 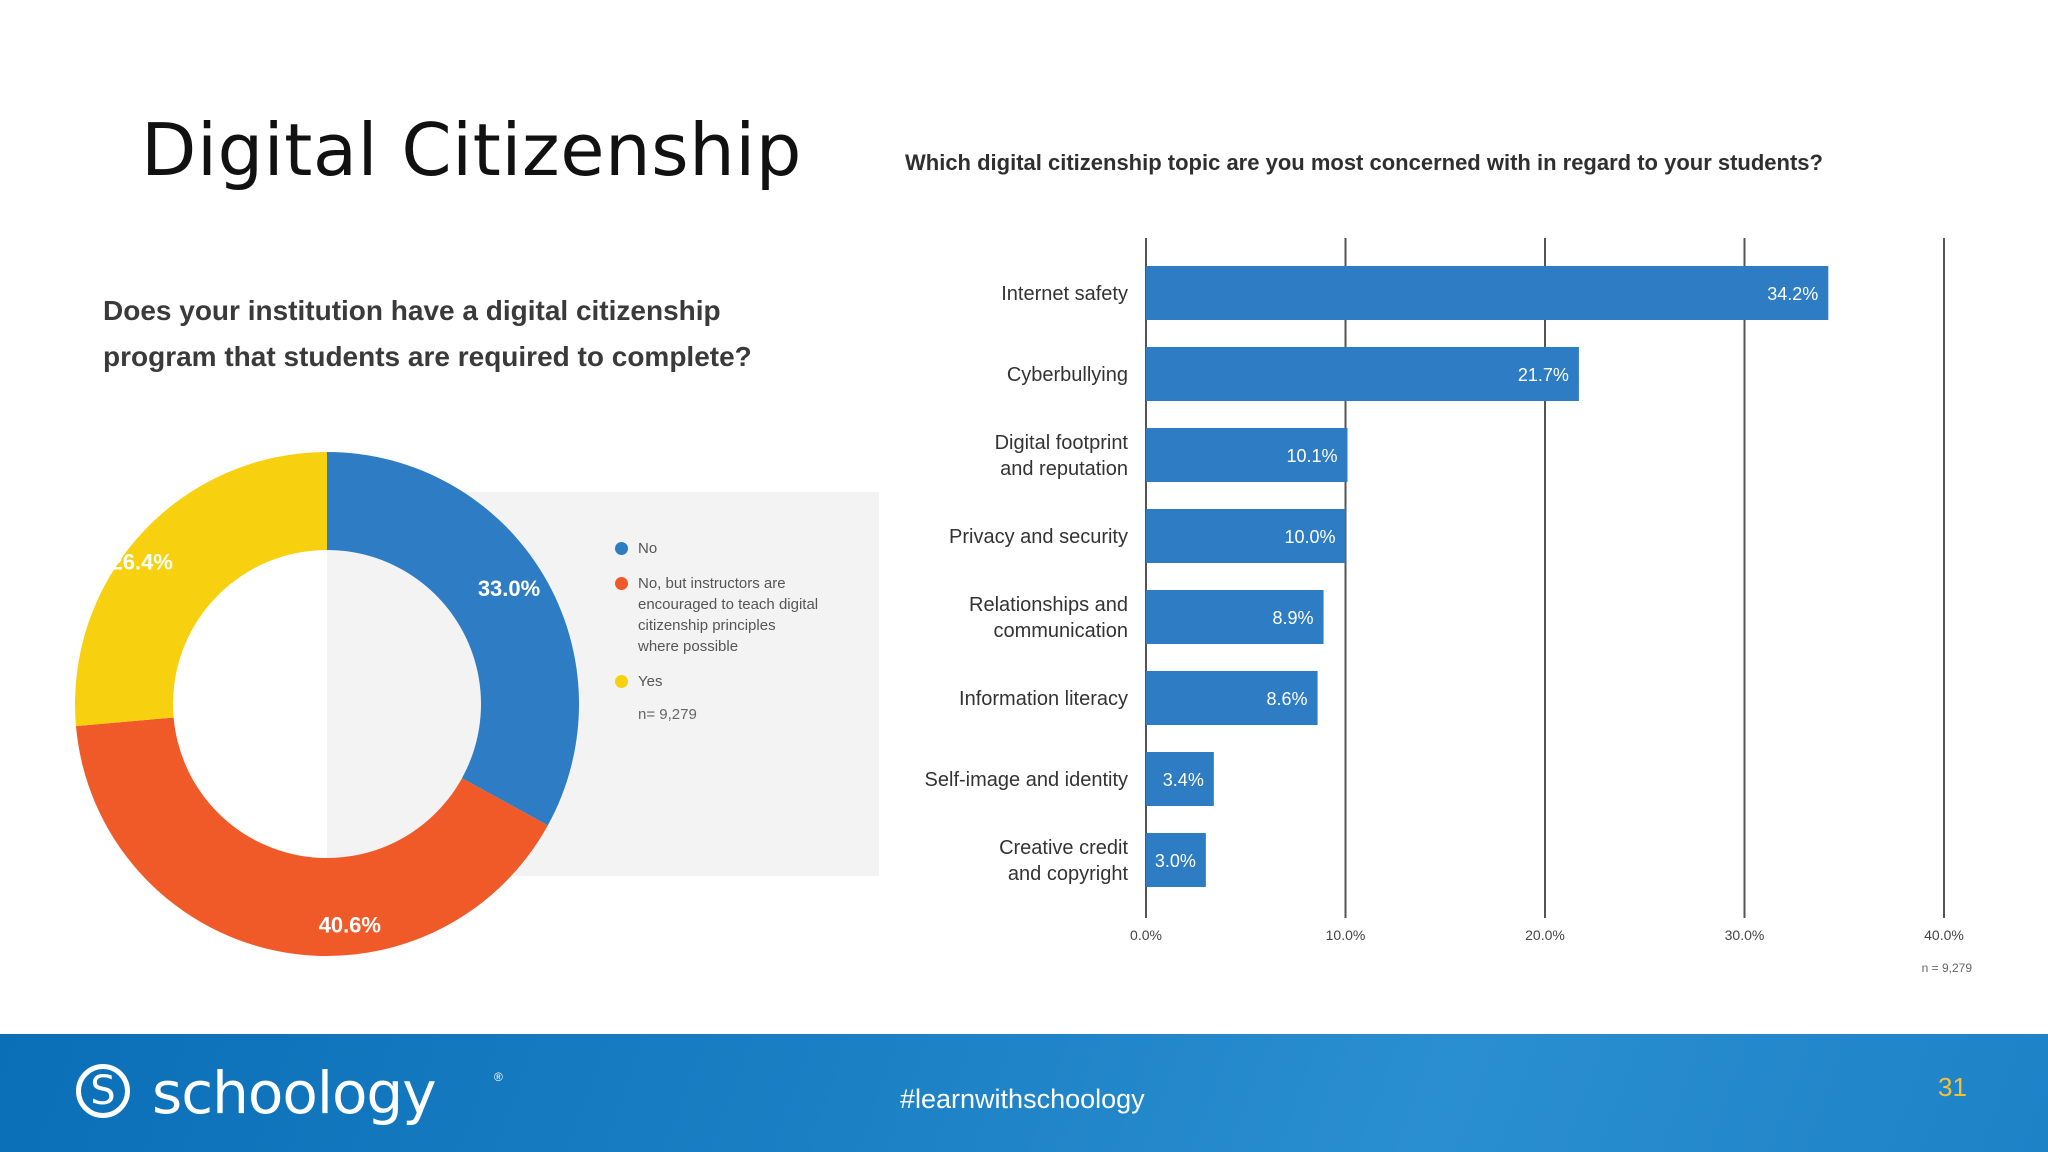 I want to click on x-tick-label: 20.0%, so click(x=1545, y=935).